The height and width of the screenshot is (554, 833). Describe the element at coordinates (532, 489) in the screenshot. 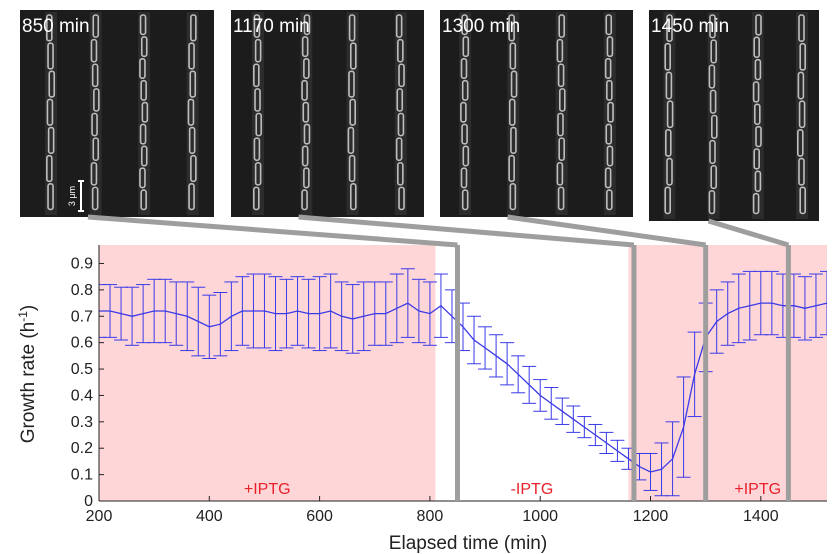

I see `region-label: -IPTG` at that location.